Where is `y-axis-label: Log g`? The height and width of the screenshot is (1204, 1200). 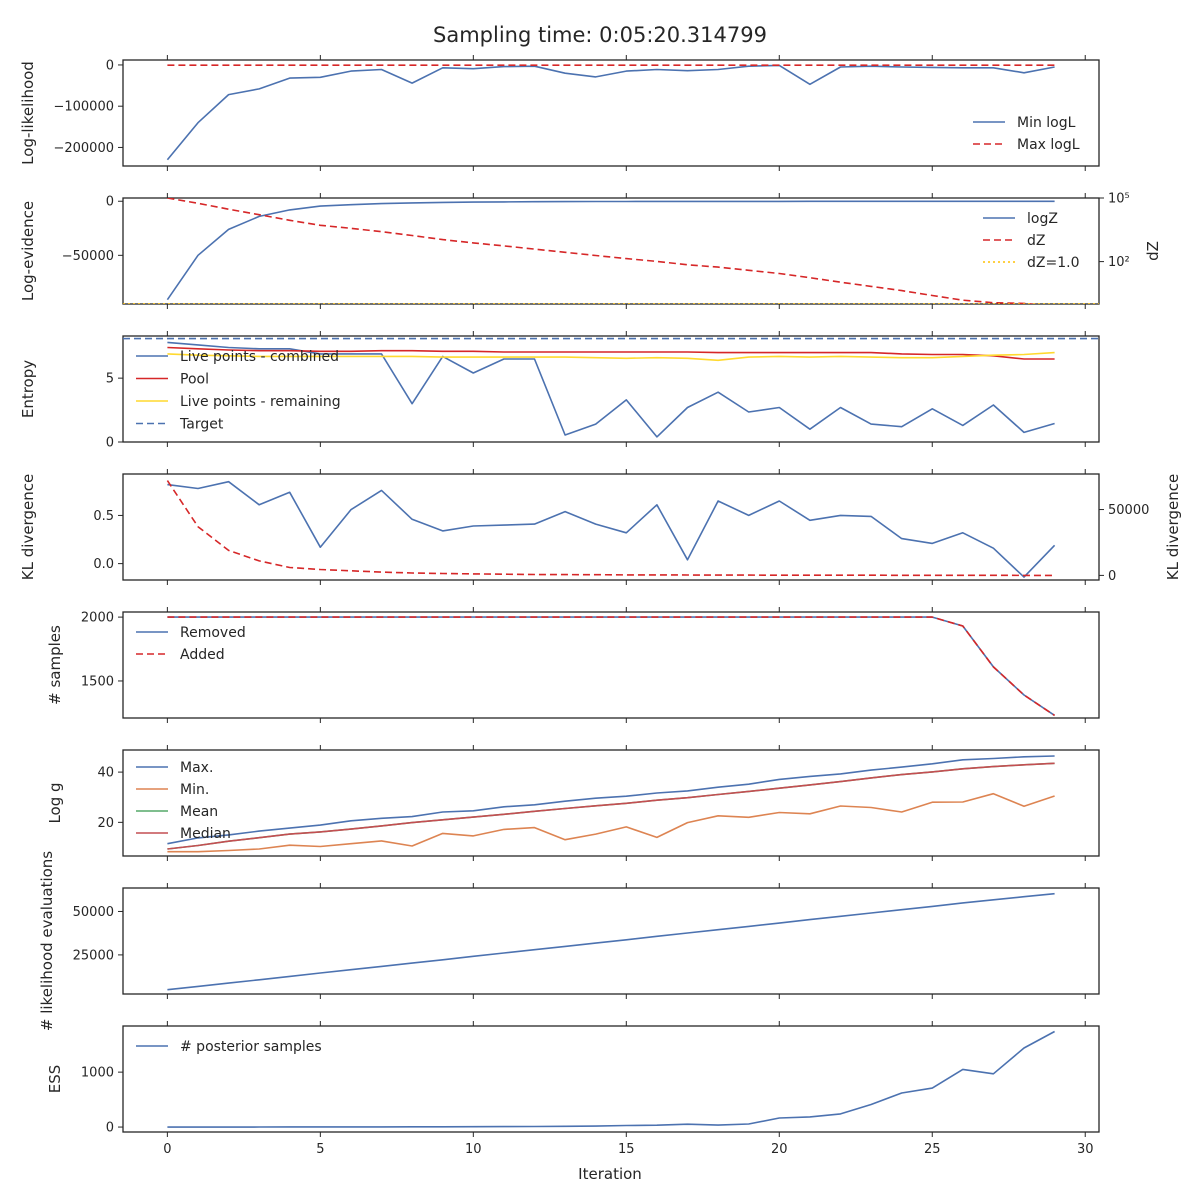
y-axis-label: Log g is located at coordinates (55, 802).